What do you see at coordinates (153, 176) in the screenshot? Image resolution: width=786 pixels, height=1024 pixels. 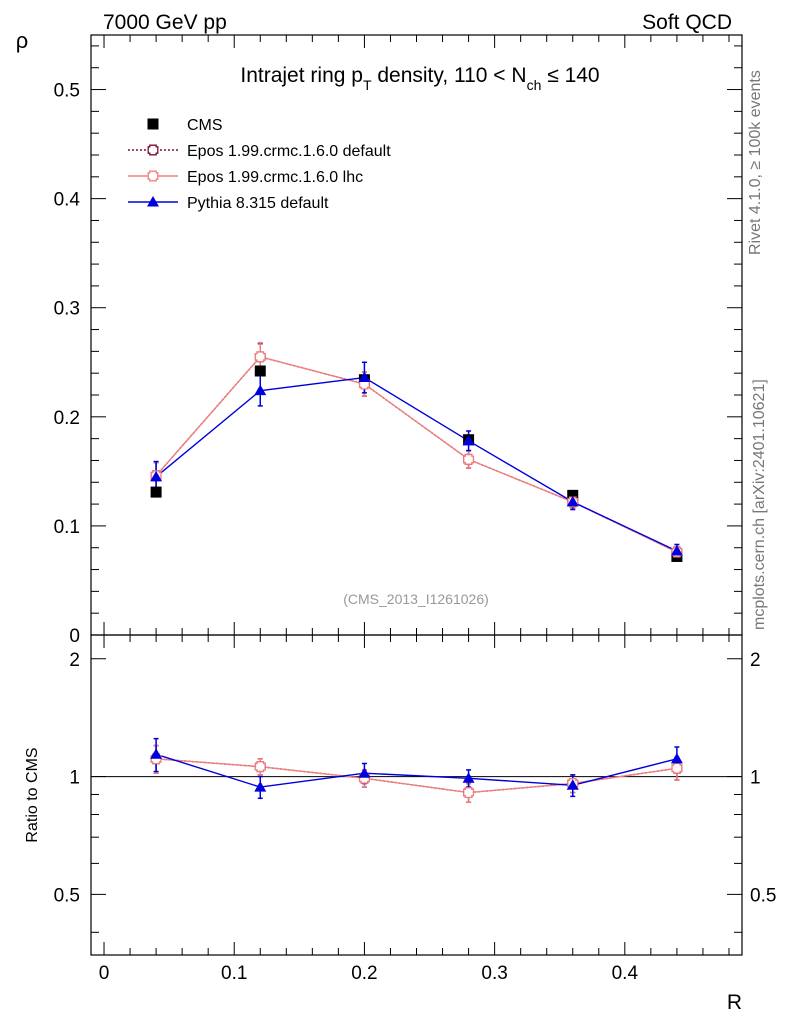 I see `legend-epos-1-99-crmc-1-6-0-lhc-marker` at bounding box center [153, 176].